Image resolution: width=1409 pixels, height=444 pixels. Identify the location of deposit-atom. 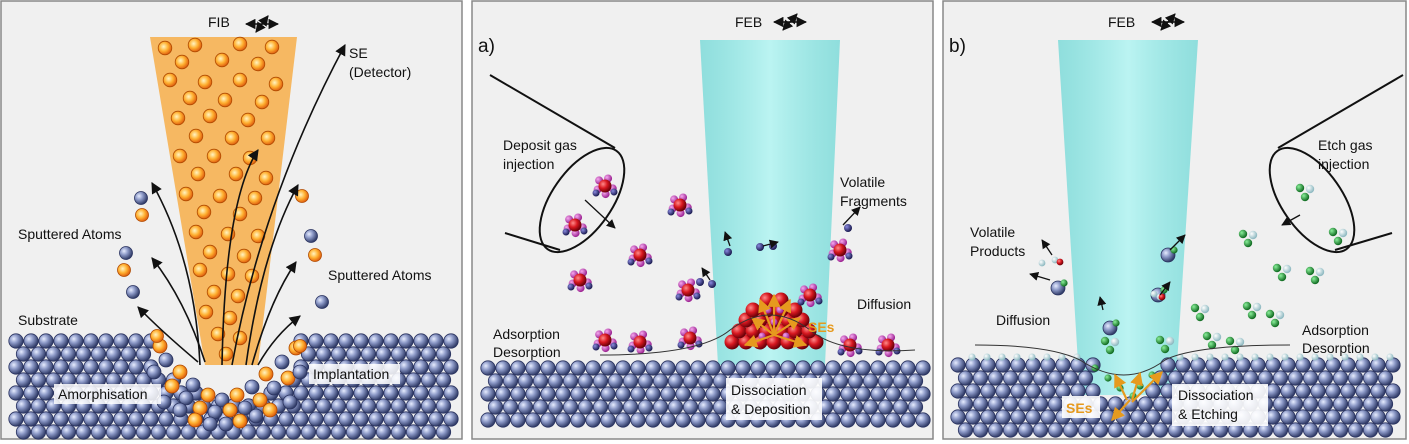
(809, 331).